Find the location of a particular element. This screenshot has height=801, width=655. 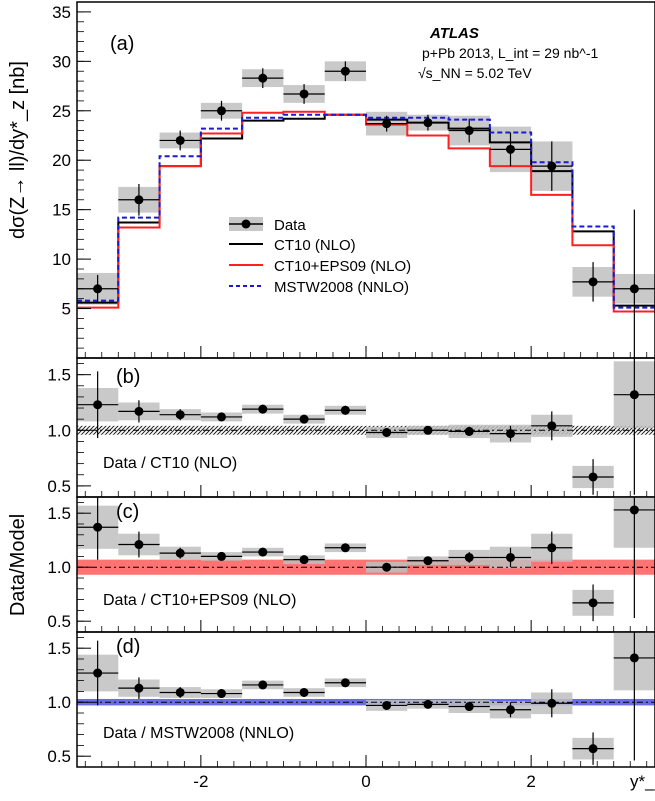

legend-label-ct10: CT10 (NLO) is located at coordinates (315, 245).